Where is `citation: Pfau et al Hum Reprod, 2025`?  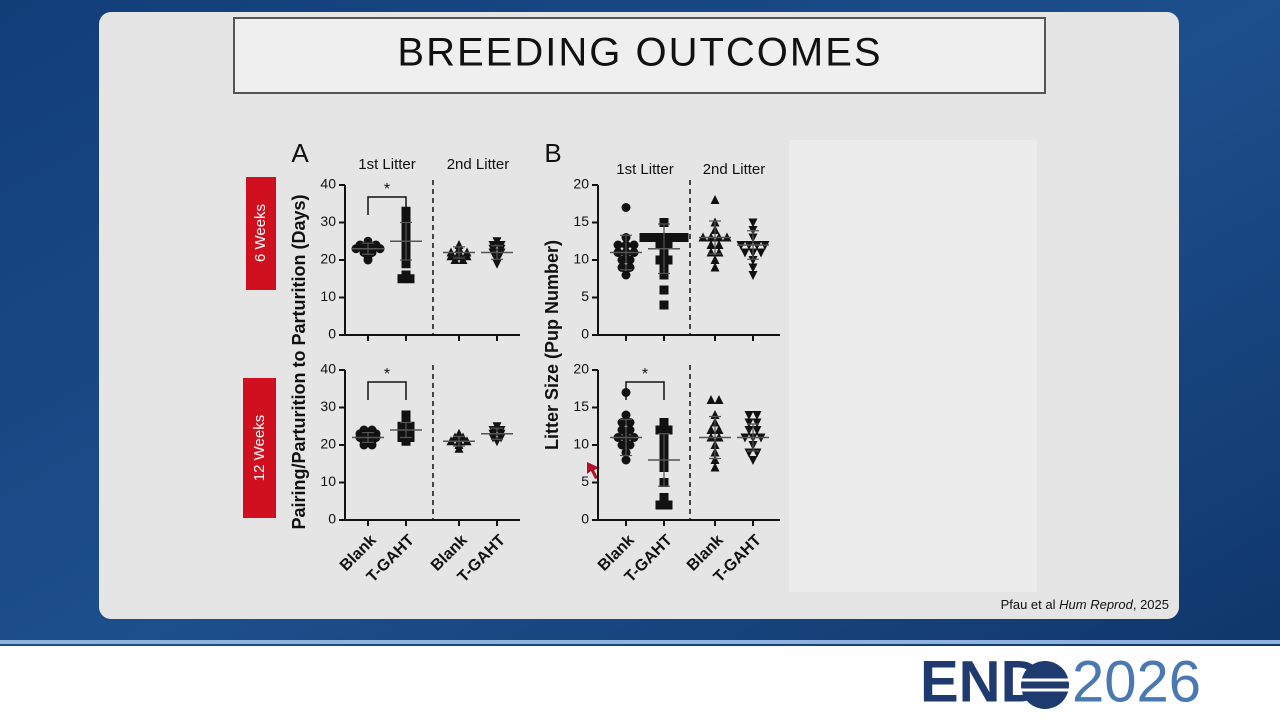 citation: Pfau et al Hum Reprod, 2025 is located at coordinates (1085, 604).